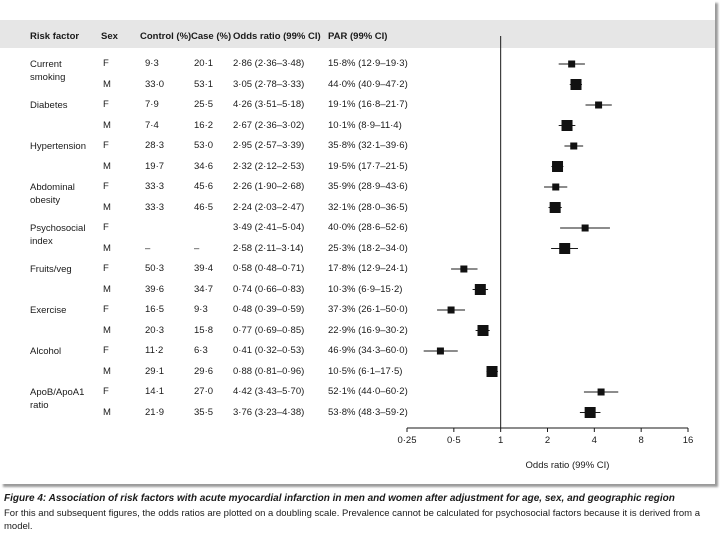  Describe the element at coordinates (201, 350) in the screenshot. I see `case-percent-cell: 6·3` at that location.